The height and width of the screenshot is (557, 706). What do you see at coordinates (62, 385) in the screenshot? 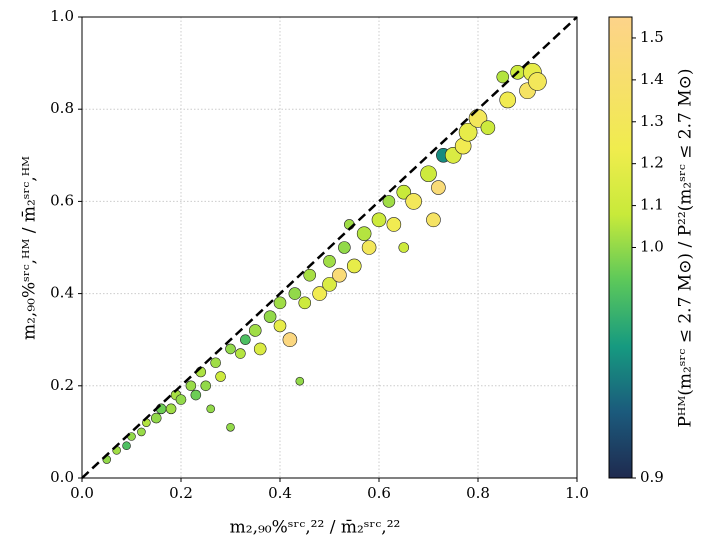
I see `y-tick-label: 0.2` at bounding box center [62, 385].